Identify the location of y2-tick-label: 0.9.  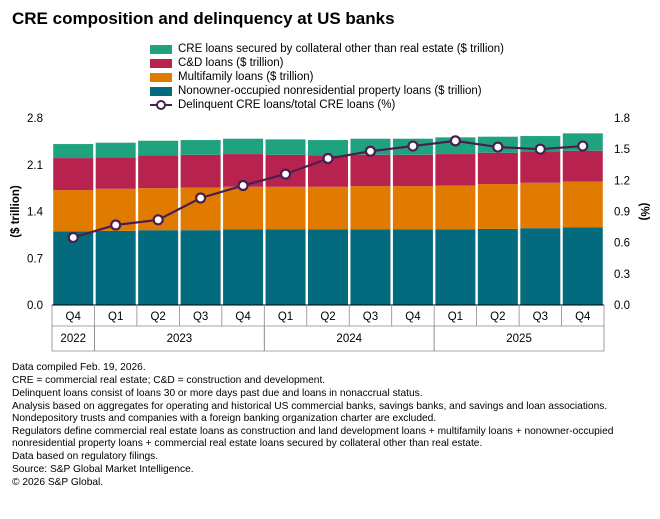
(622, 213).